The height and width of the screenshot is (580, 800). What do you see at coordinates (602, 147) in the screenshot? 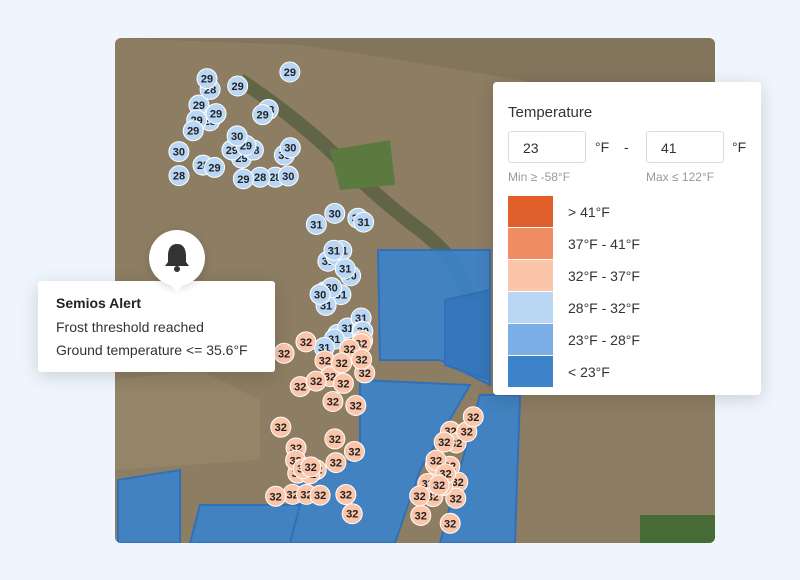
I see `unit: °F` at bounding box center [602, 147].